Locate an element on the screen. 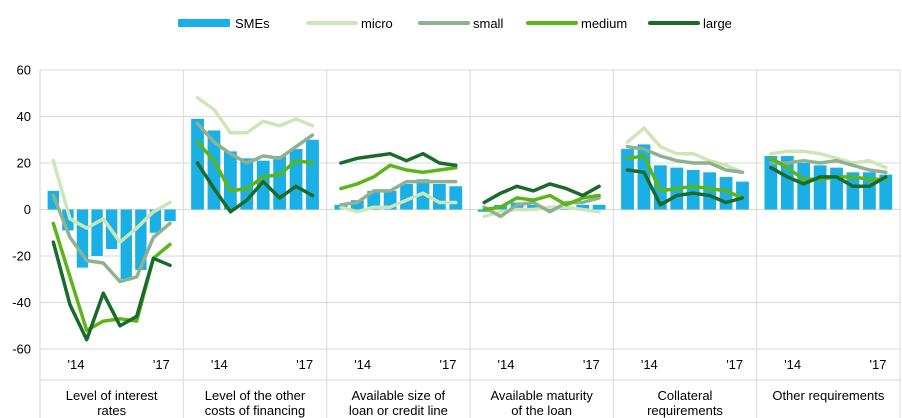 Image resolution: width=902 pixels, height=418 pixels. category-label: Available size of loan or credit line is located at coordinates (398, 403).